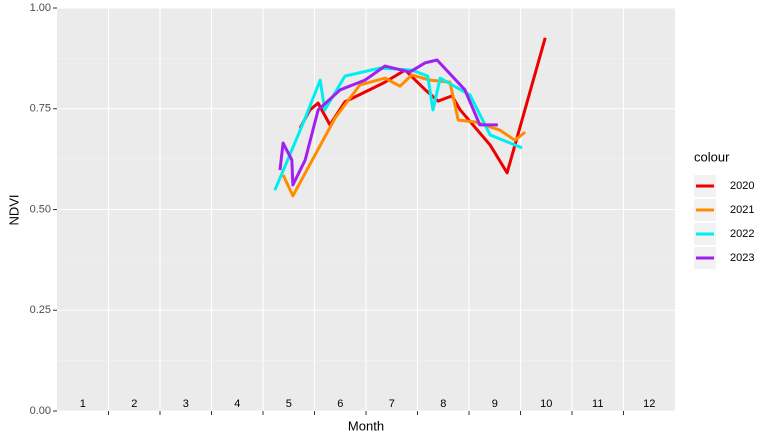  I want to click on month-label: 6, so click(340, 404).